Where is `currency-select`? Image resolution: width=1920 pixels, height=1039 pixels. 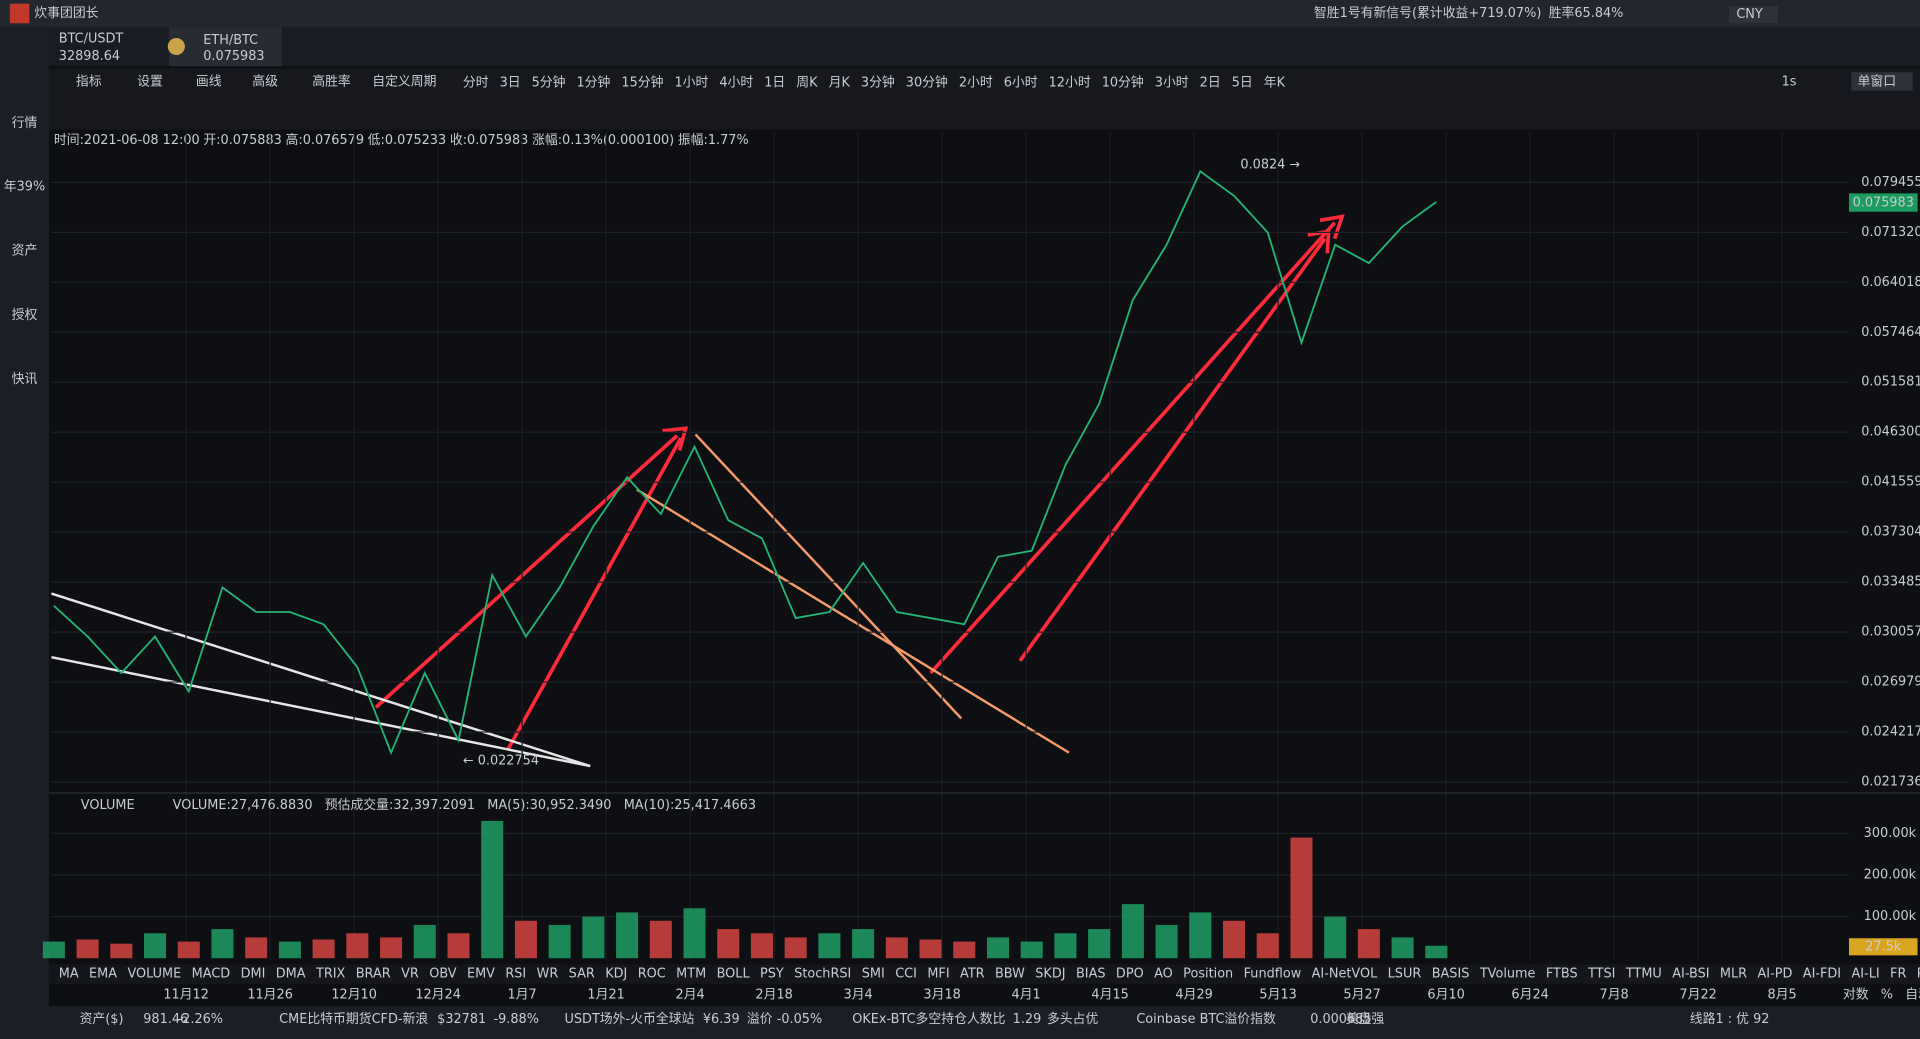
currency-select is located at coordinates (1753, 15).